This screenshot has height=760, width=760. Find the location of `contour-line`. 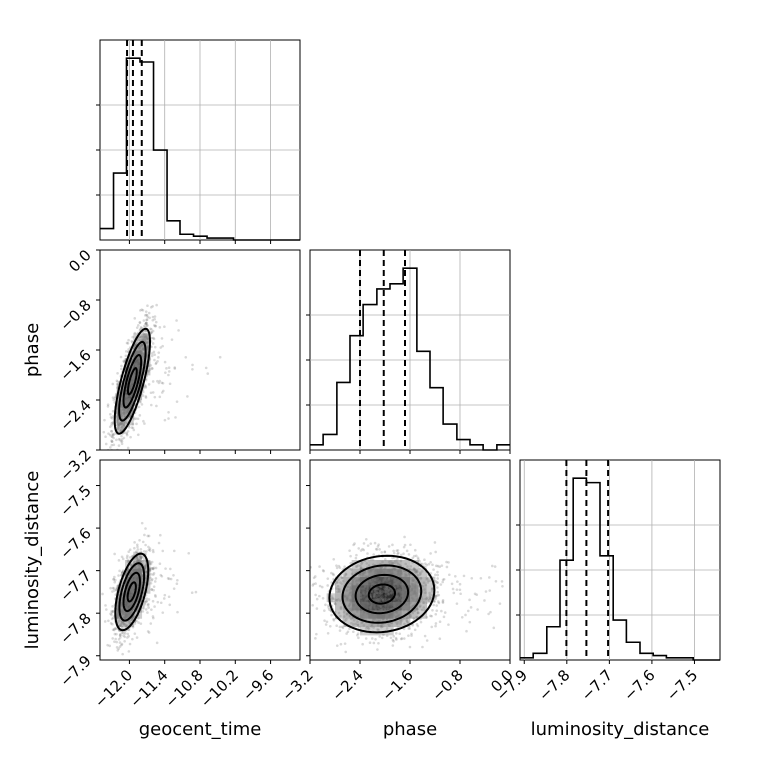

contour-line is located at coordinates (382, 594).